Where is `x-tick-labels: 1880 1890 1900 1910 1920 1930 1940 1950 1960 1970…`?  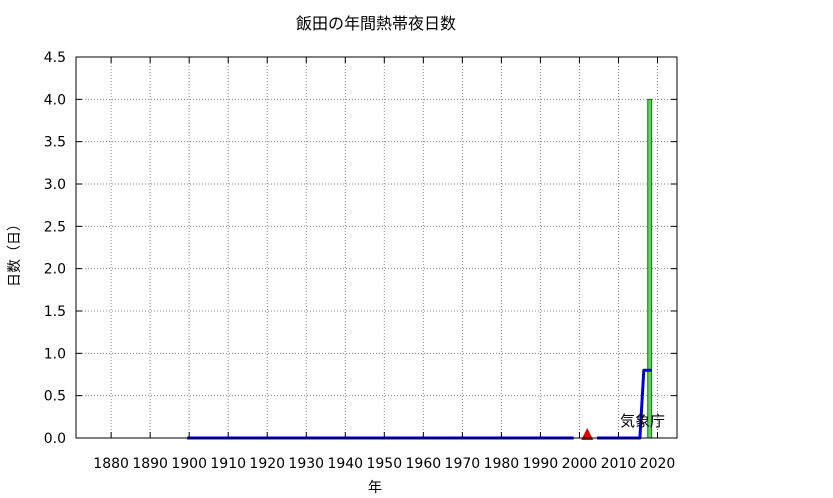
x-tick-labels: 1880 1890 1900 1910 1920 1930 1940 1950 1960 1970… is located at coordinates (384, 464).